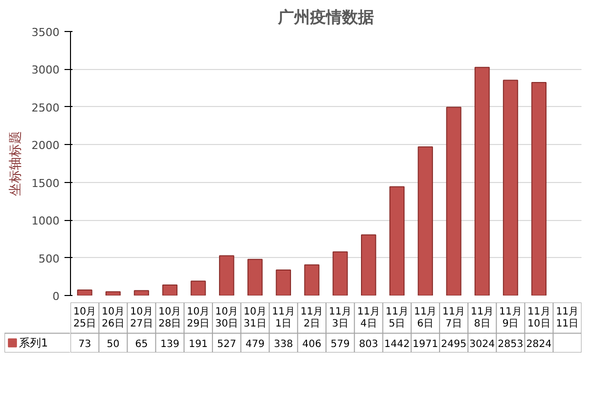 The height and width of the screenshot is (400, 593). Describe the element at coordinates (49, 259) in the screenshot. I see `y-tick-label: 500` at that location.